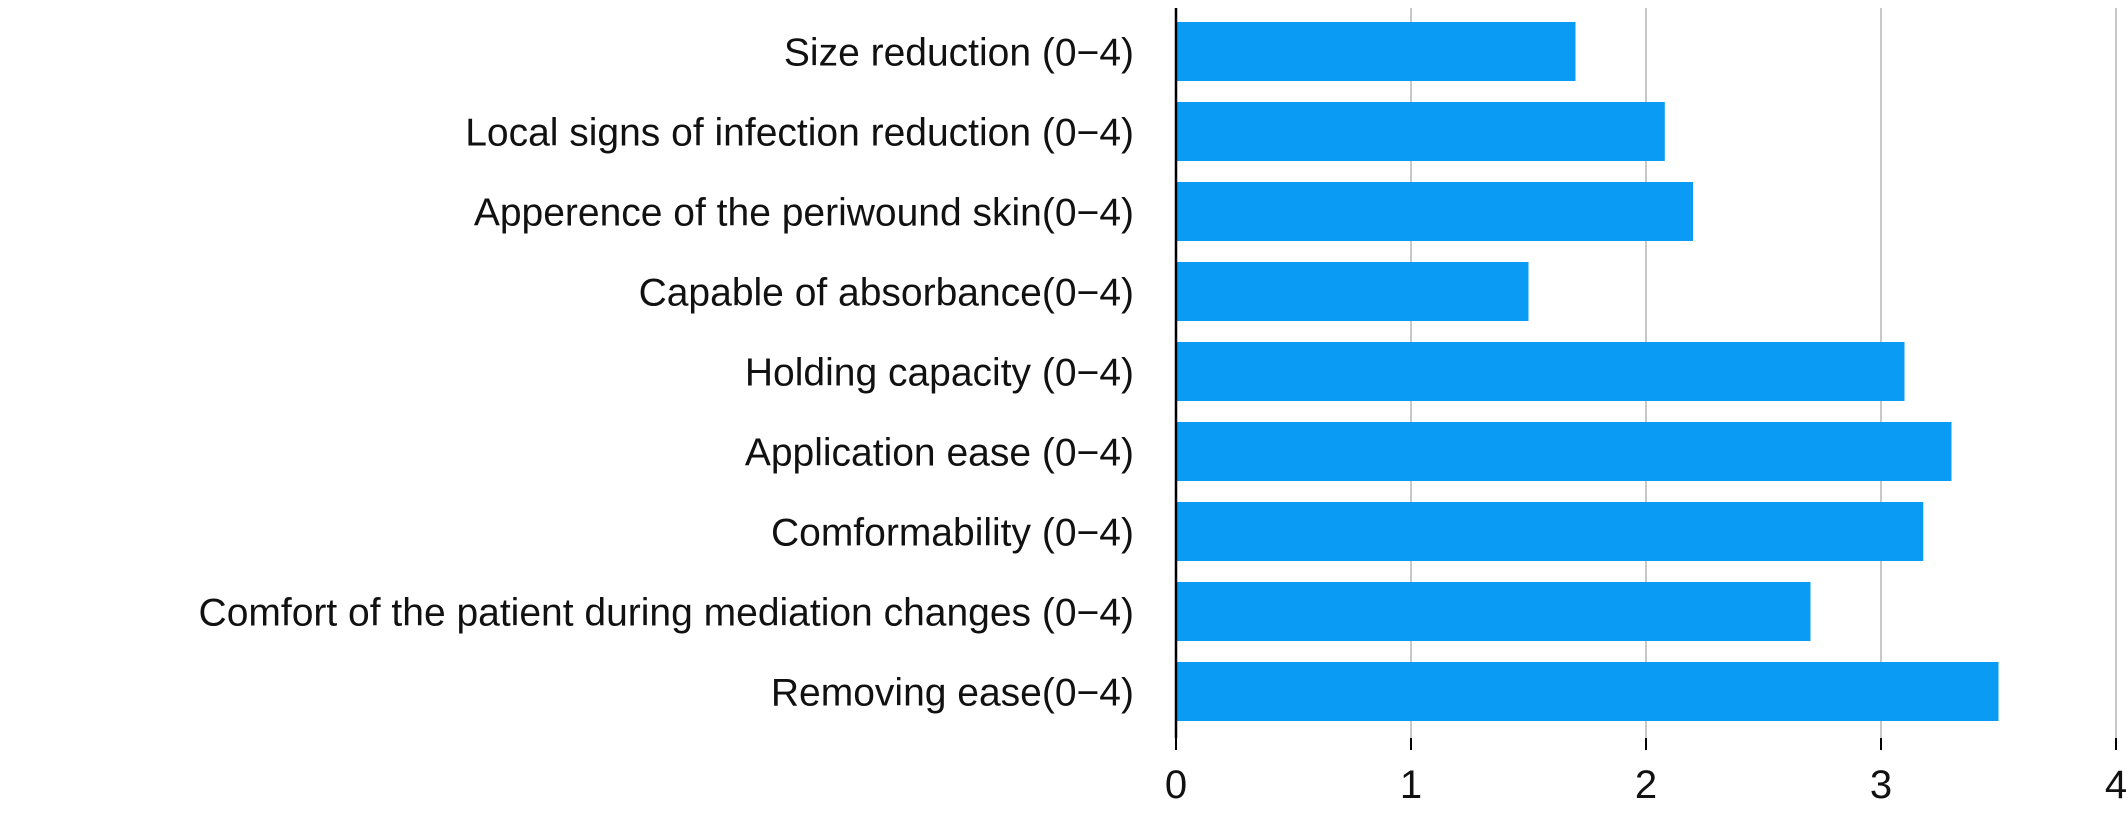 This screenshot has height=813, width=2128. What do you see at coordinates (1411, 785) in the screenshot?
I see `x-tick-label-1: 1` at bounding box center [1411, 785].